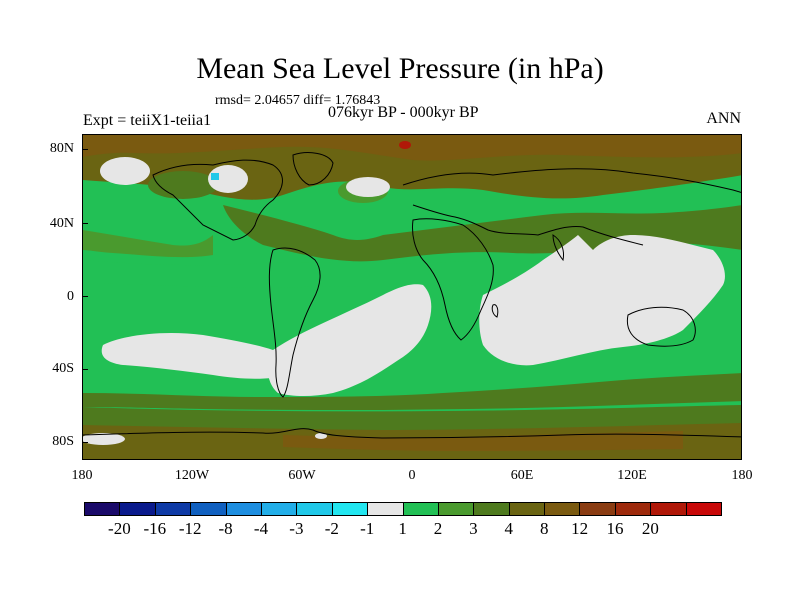 This screenshot has width=800, height=600. What do you see at coordinates (63, 368) in the screenshot?
I see `lat-label-40s: 40S` at bounding box center [63, 368].